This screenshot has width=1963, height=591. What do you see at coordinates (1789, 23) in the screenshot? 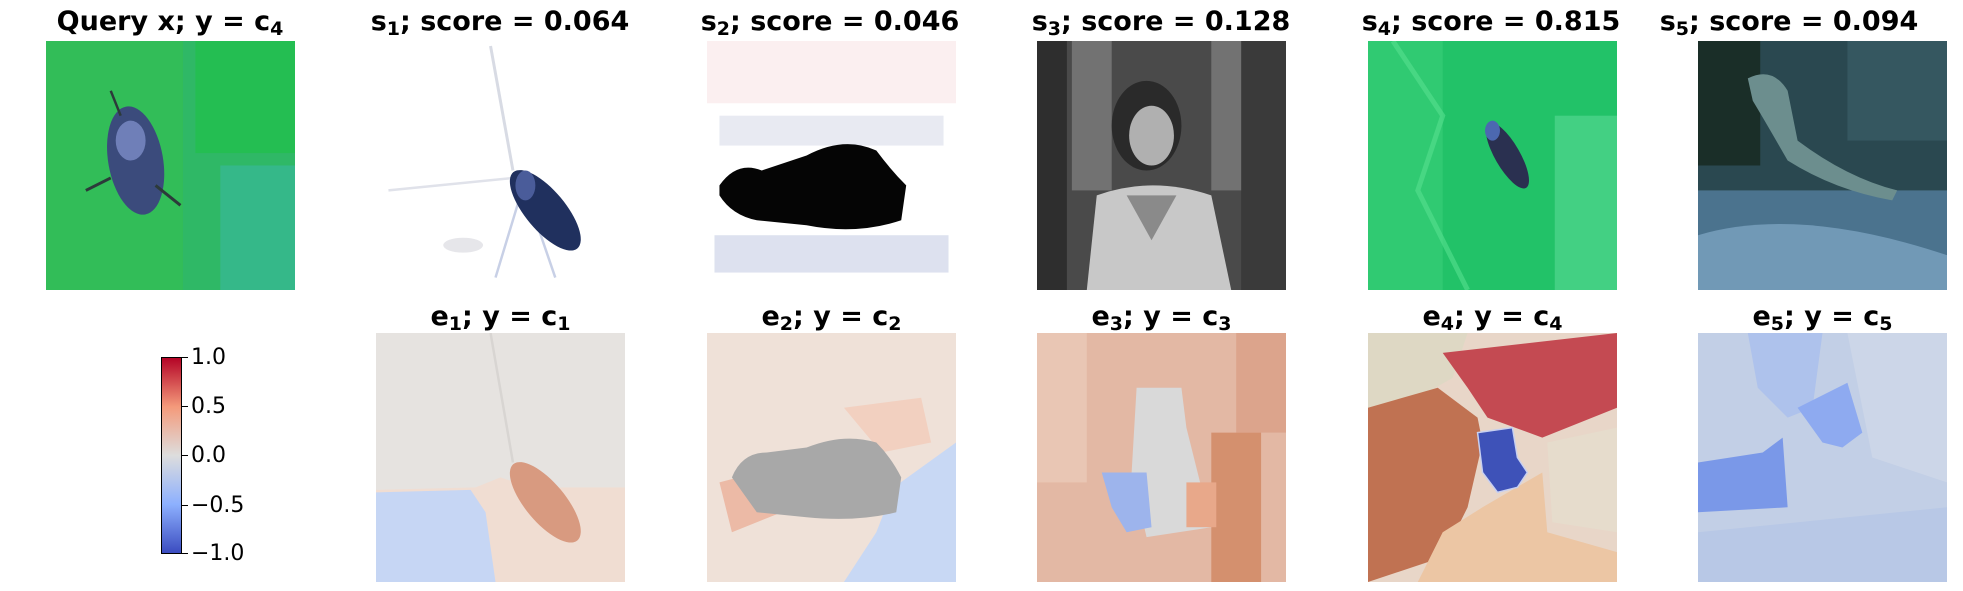
I see `sample-5-title: s5; score = 0.094` at bounding box center [1789, 23].